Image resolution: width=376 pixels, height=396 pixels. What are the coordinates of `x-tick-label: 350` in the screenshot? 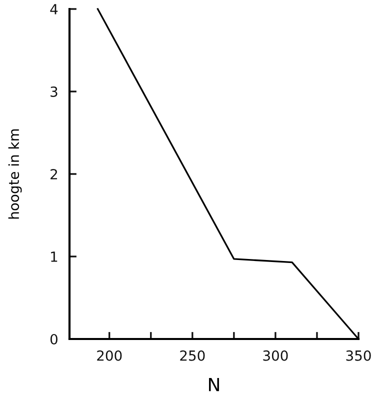 It's located at (358, 355).